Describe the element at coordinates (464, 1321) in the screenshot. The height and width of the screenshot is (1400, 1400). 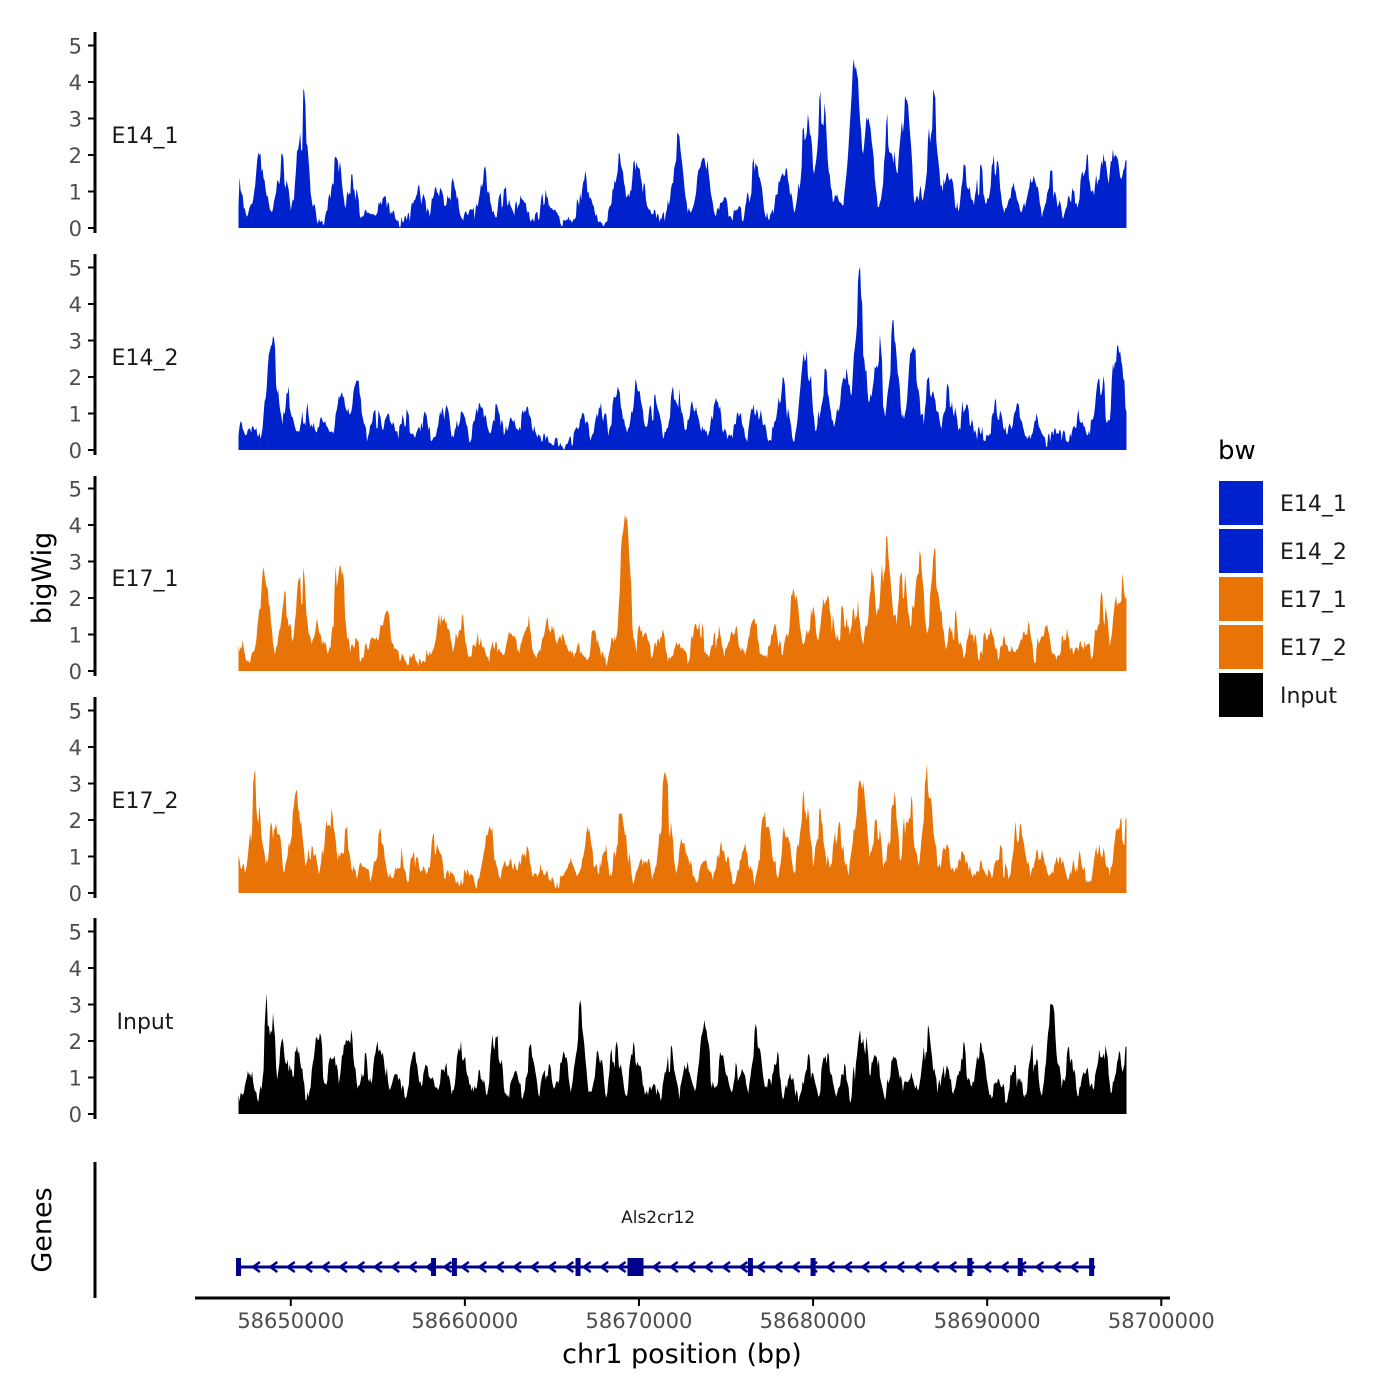
I see `x-tick-label: 58660000` at that location.